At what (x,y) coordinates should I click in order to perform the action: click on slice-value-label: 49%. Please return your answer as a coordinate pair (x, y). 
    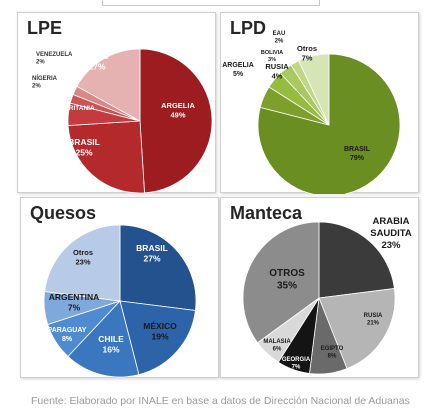
    Looking at the image, I should click on (177, 114).